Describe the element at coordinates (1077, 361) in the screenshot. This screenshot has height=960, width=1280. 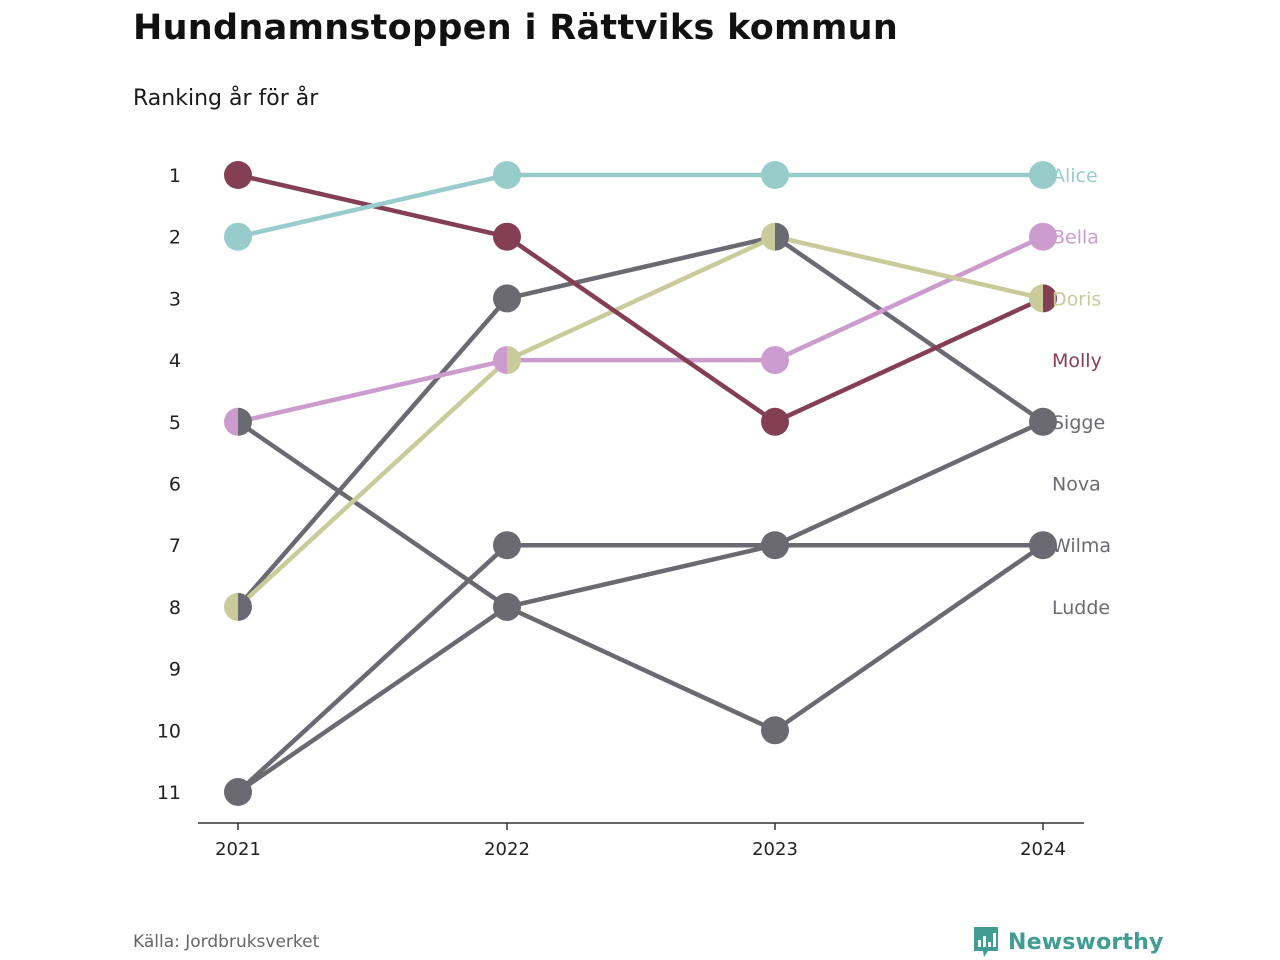
I see `series-label-molly: Molly` at that location.